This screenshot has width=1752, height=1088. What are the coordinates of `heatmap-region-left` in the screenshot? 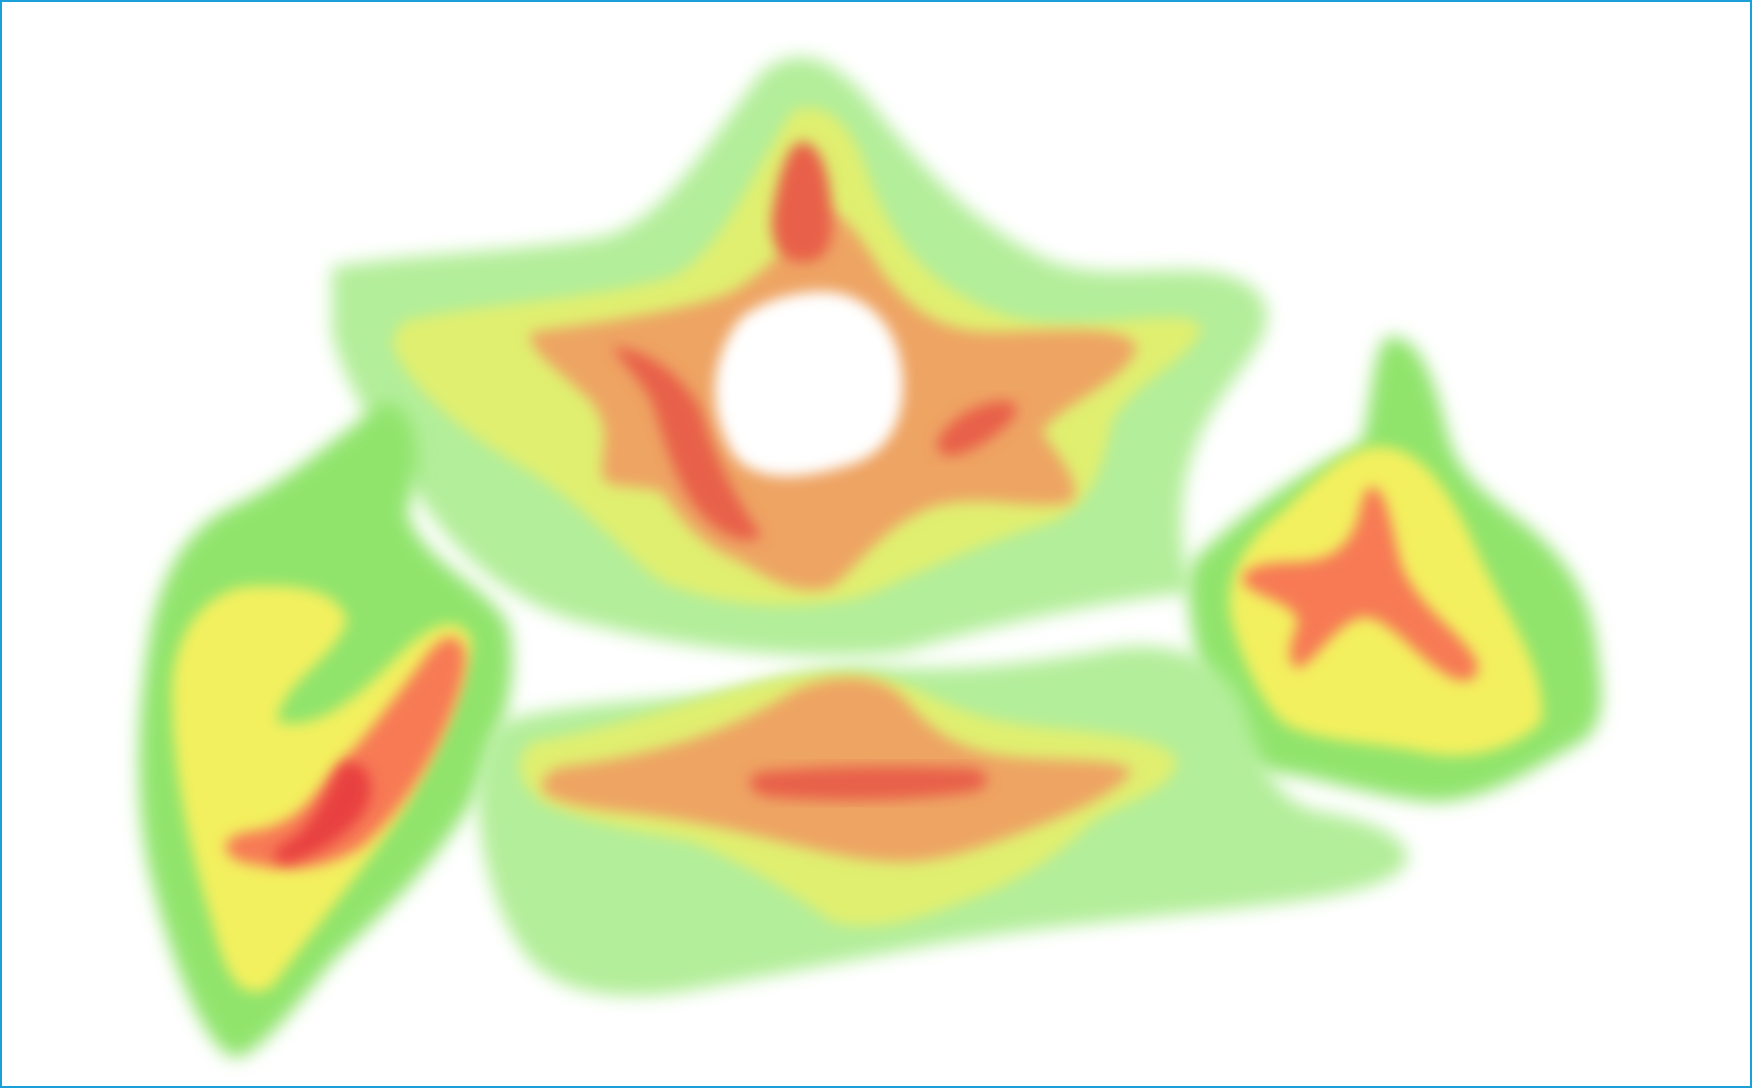 It's located at (325, 730).